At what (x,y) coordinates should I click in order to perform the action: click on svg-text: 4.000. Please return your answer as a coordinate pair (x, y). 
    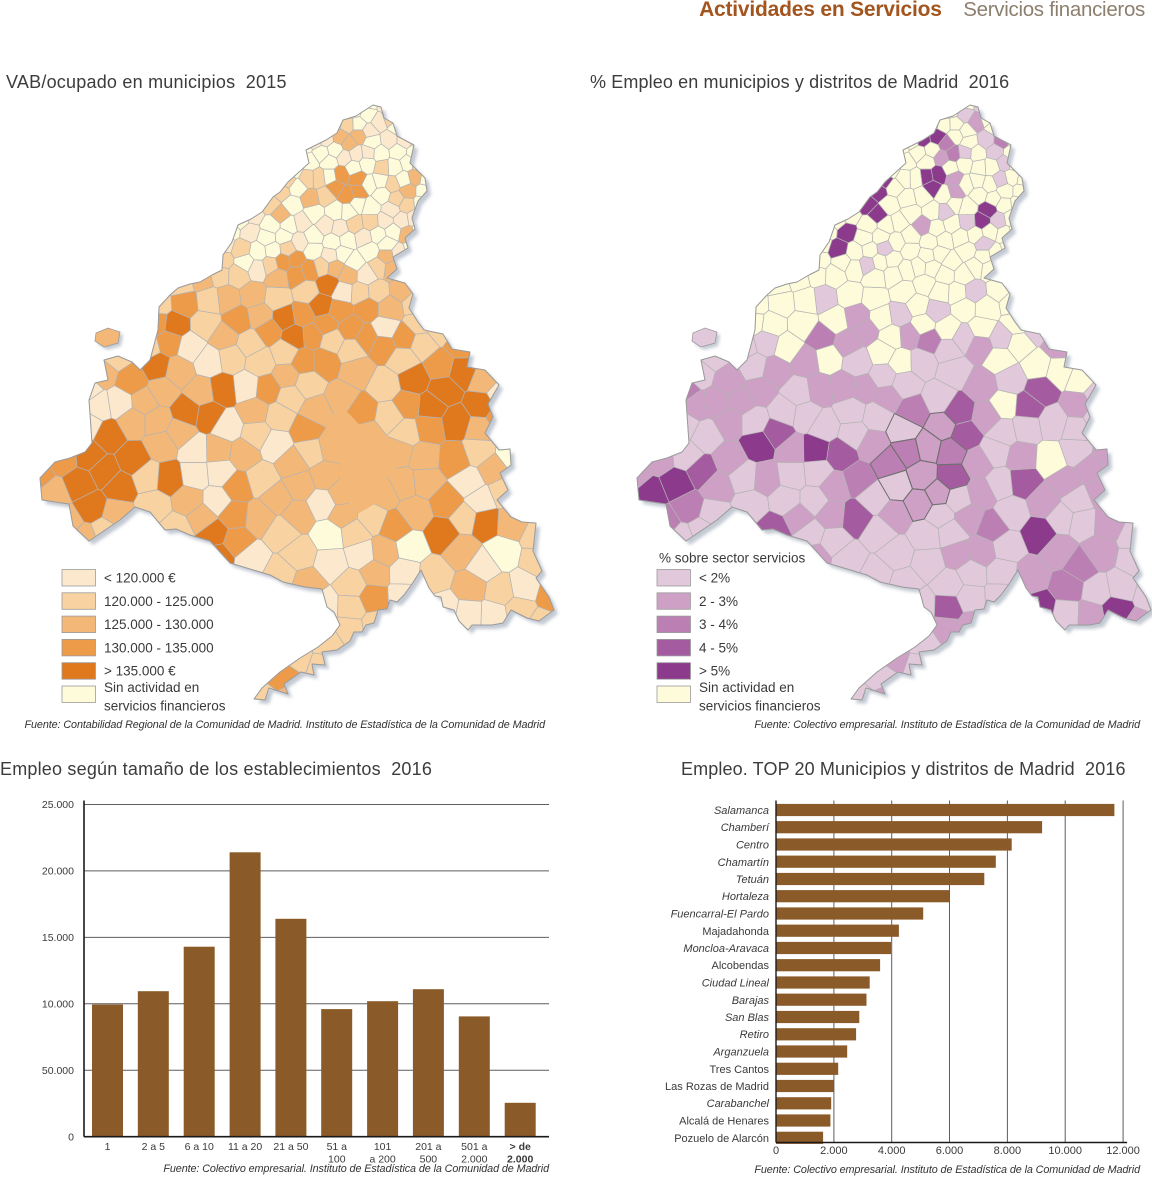
    Looking at the image, I should click on (892, 1151).